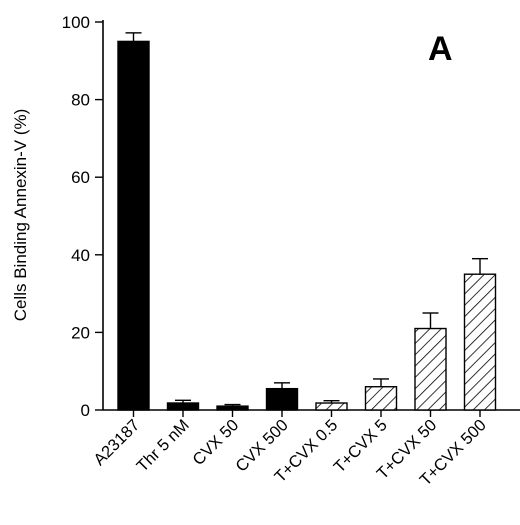 The height and width of the screenshot is (525, 520). Describe the element at coordinates (440, 49) in the screenshot. I see `panel-label: A` at that location.